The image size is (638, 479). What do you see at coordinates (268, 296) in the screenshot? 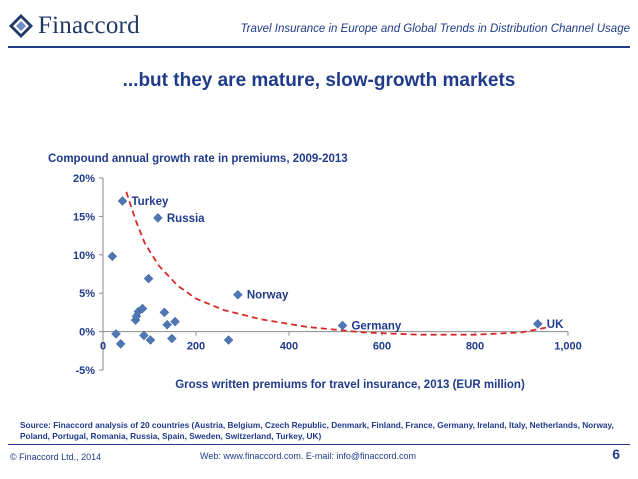
I see `data-label: Norway` at bounding box center [268, 296].